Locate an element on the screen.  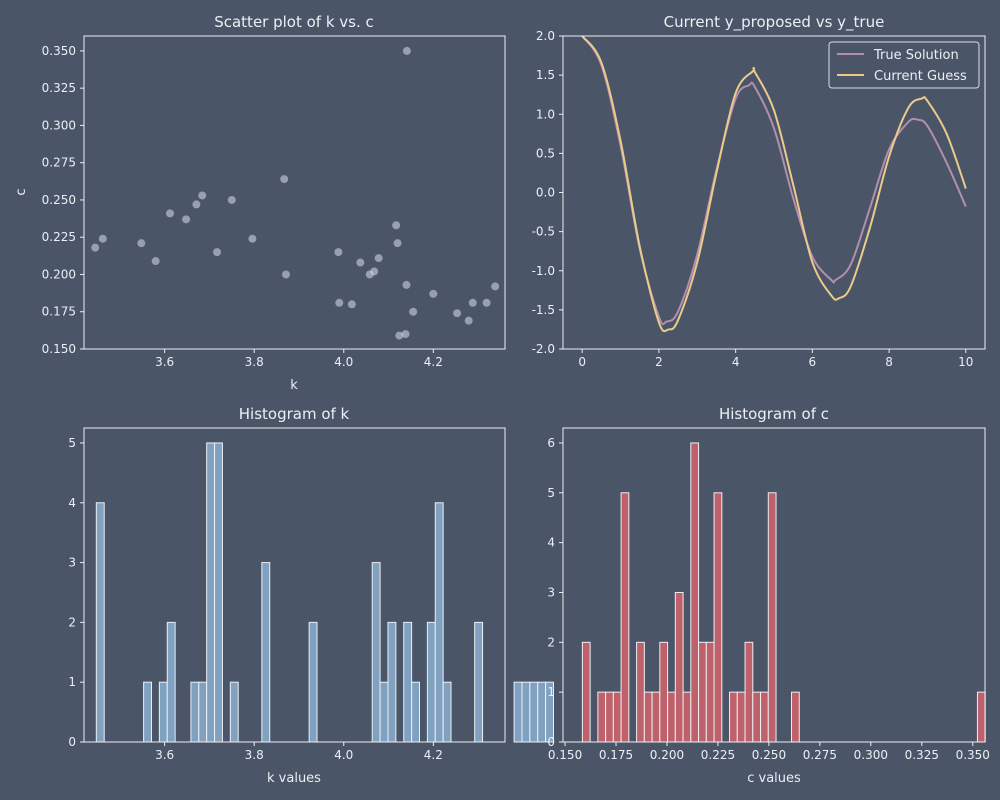
lines-xtick-label: 4 is located at coordinates (736, 362).